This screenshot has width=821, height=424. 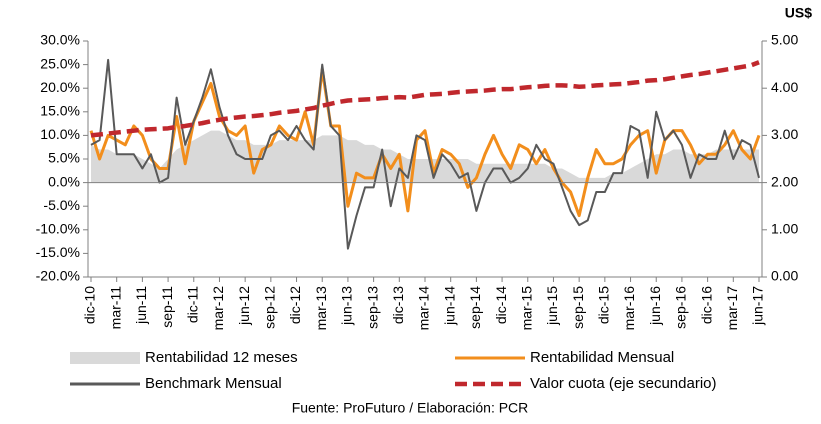 I want to click on legend-label: Valor cuota (eje secundario), so click(x=623, y=383).